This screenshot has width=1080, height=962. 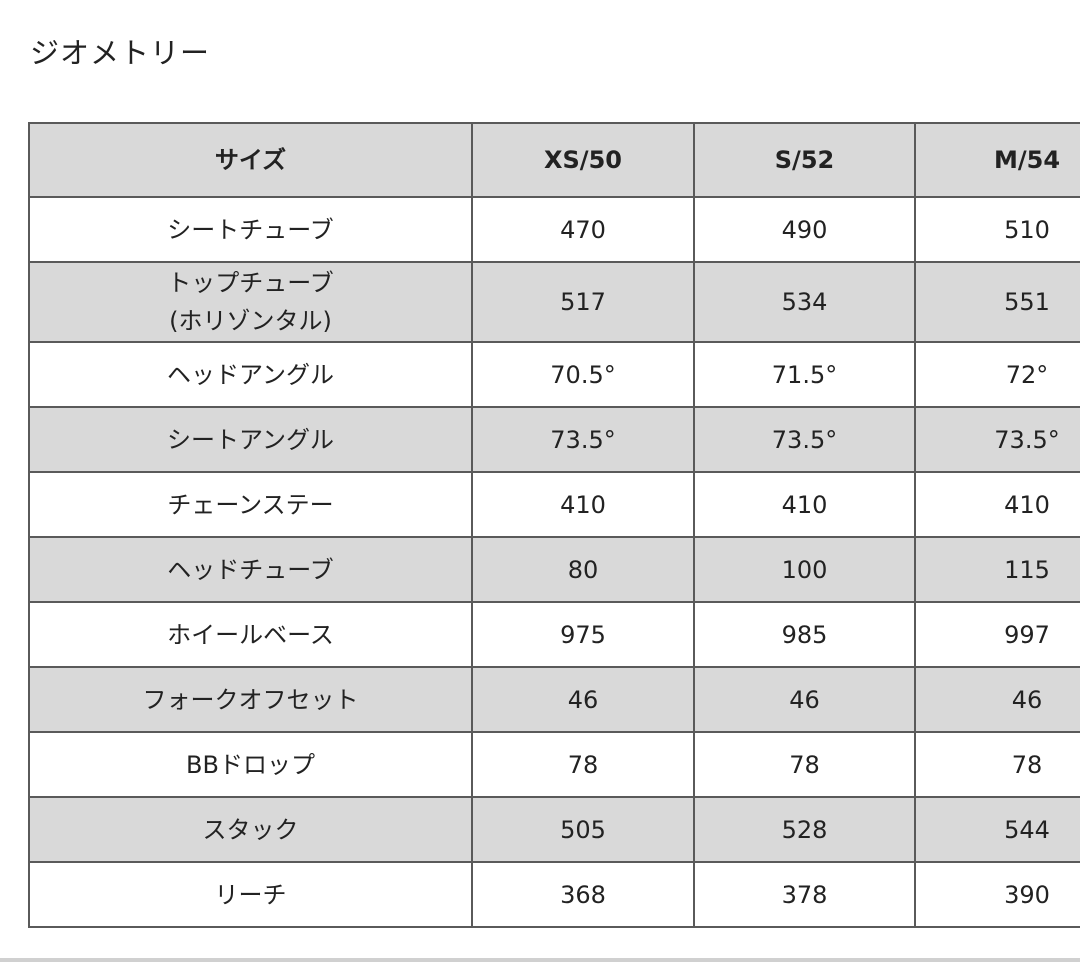 What do you see at coordinates (250, 699) in the screenshot?
I see `row-label: フォークオフセット` at bounding box center [250, 699].